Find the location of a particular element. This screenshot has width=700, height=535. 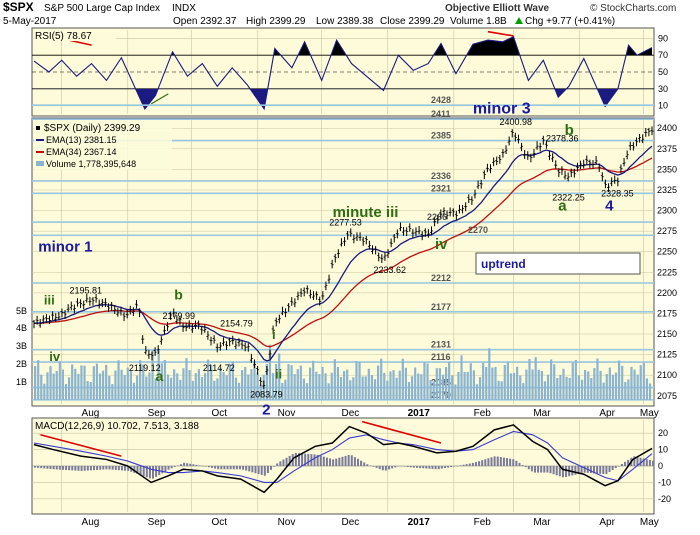

wave-label: minor 3 is located at coordinates (502, 108).